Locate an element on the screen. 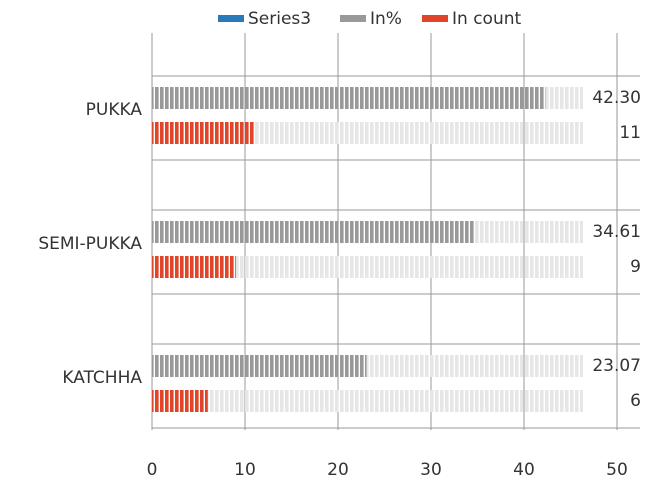 The width and height of the screenshot is (654, 485). legend-label: In count is located at coordinates (486, 19).